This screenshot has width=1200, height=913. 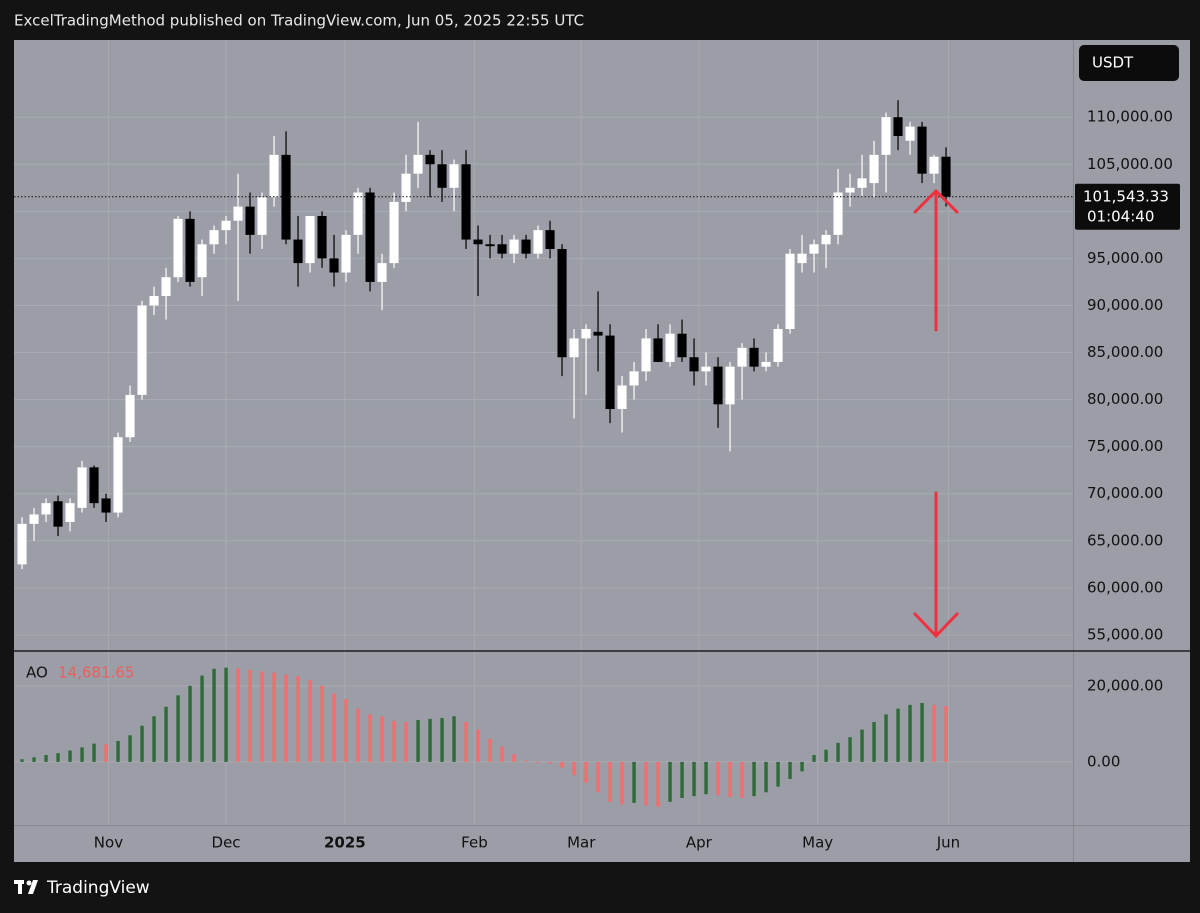 I want to click on footer-logo, so click(x=26, y=887).